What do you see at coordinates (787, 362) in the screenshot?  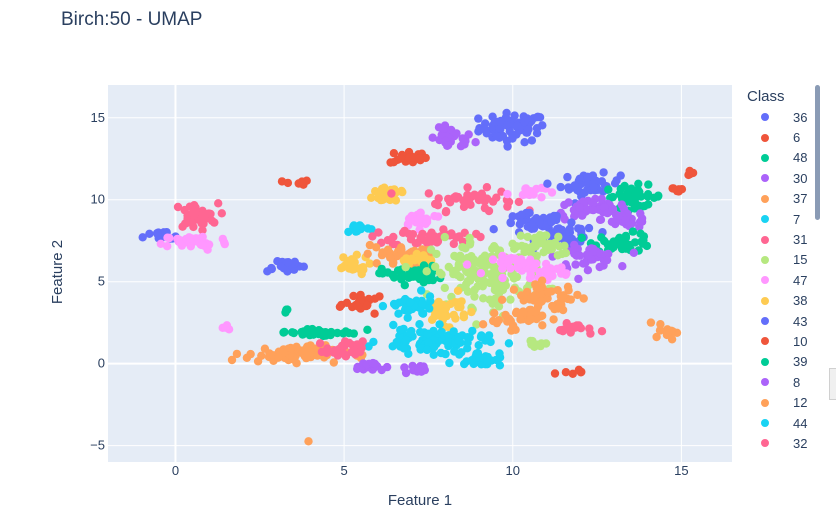 I see `legend-item: 39` at bounding box center [787, 362].